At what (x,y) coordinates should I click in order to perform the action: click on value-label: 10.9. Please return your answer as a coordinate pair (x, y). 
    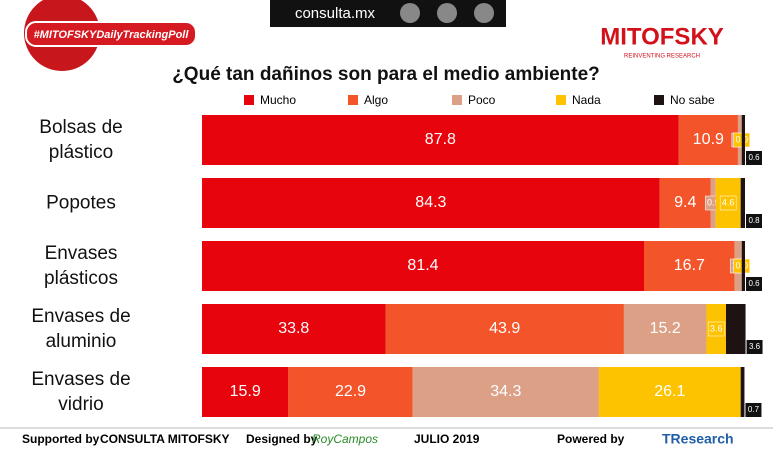
    Looking at the image, I should click on (708, 139).